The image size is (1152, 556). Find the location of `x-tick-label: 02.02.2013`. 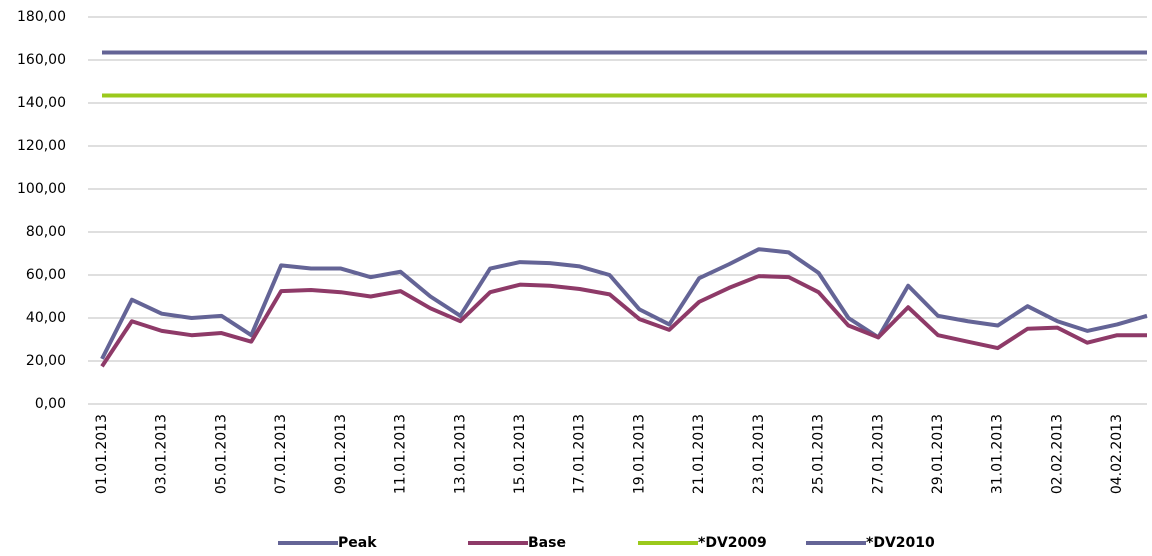

x-tick-label: 02.02.2013 is located at coordinates (1057, 454).